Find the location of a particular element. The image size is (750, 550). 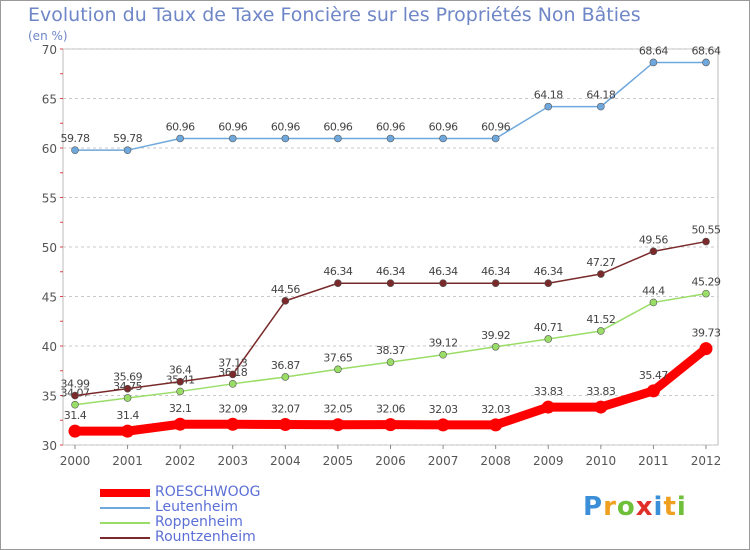

data-label: 39.92 is located at coordinates (495, 335).